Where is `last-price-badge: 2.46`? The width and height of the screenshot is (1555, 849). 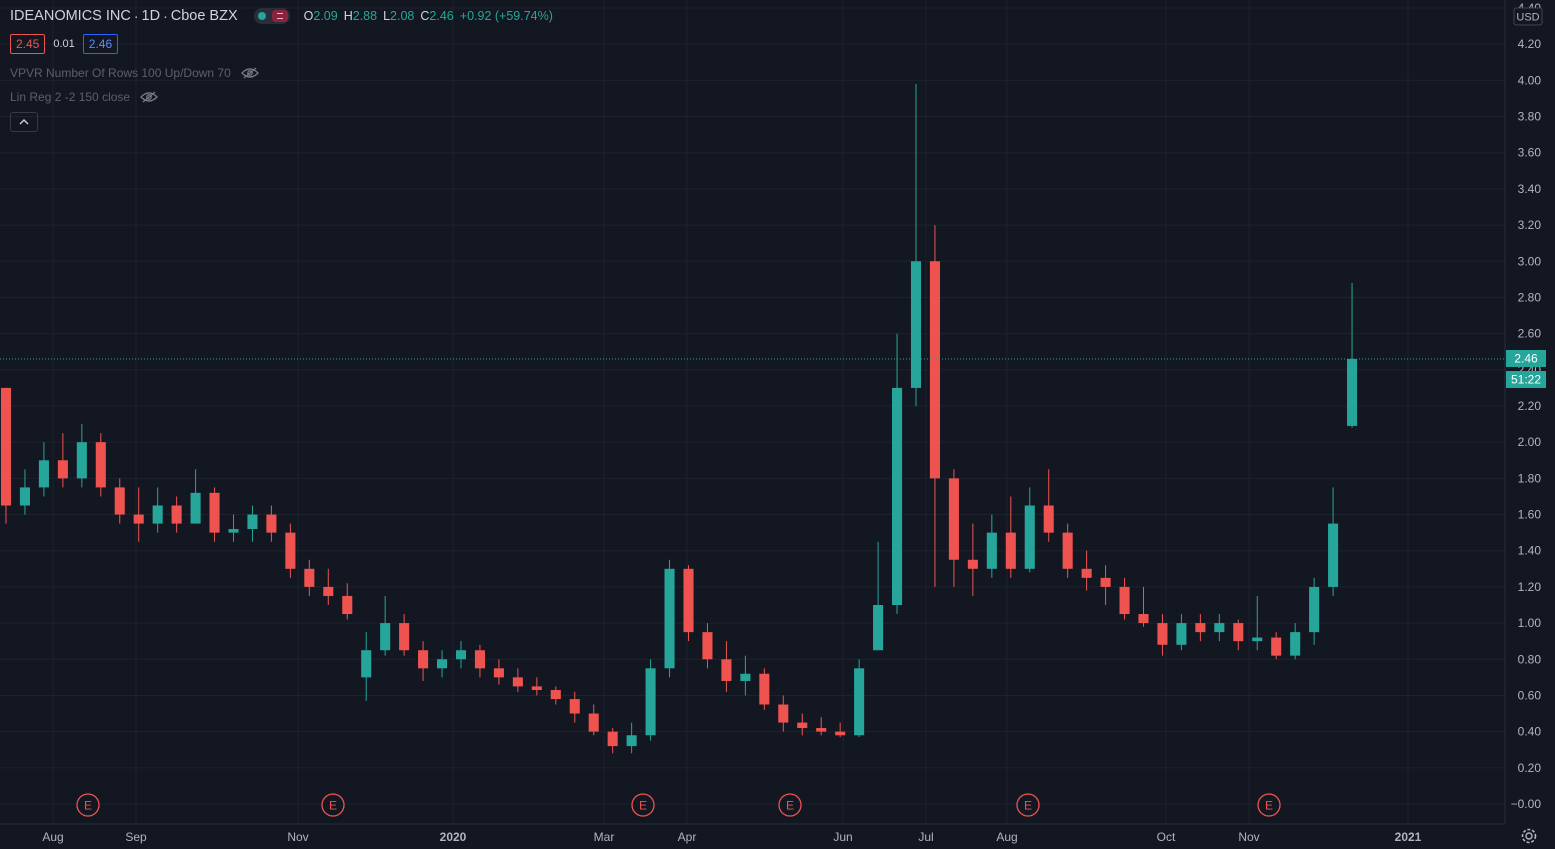
last-price-badge: 2.46 is located at coordinates (1526, 358).